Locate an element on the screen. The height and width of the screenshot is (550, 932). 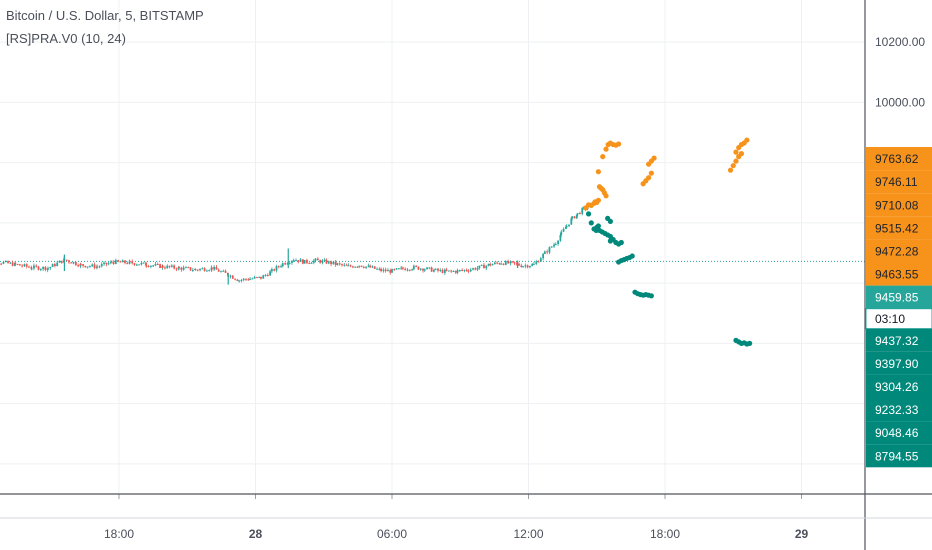
price-tick-label: 10200.00 is located at coordinates (900, 42).